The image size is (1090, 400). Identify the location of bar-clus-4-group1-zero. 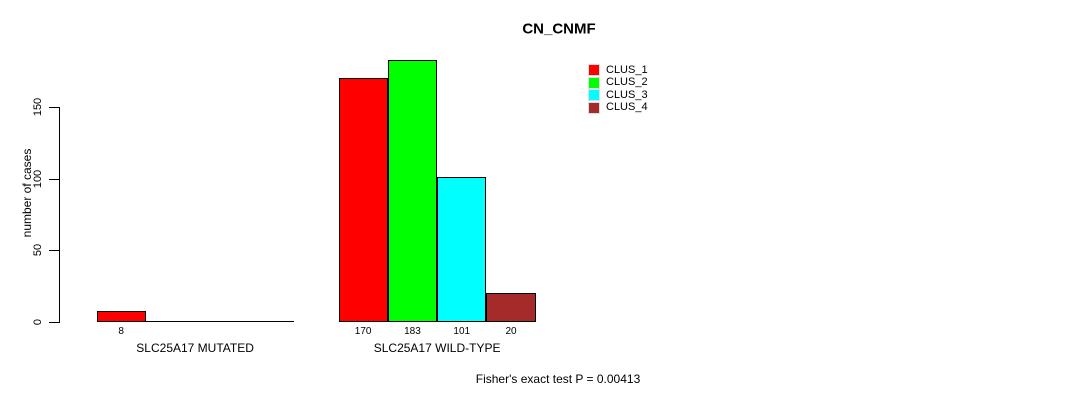
(269, 321).